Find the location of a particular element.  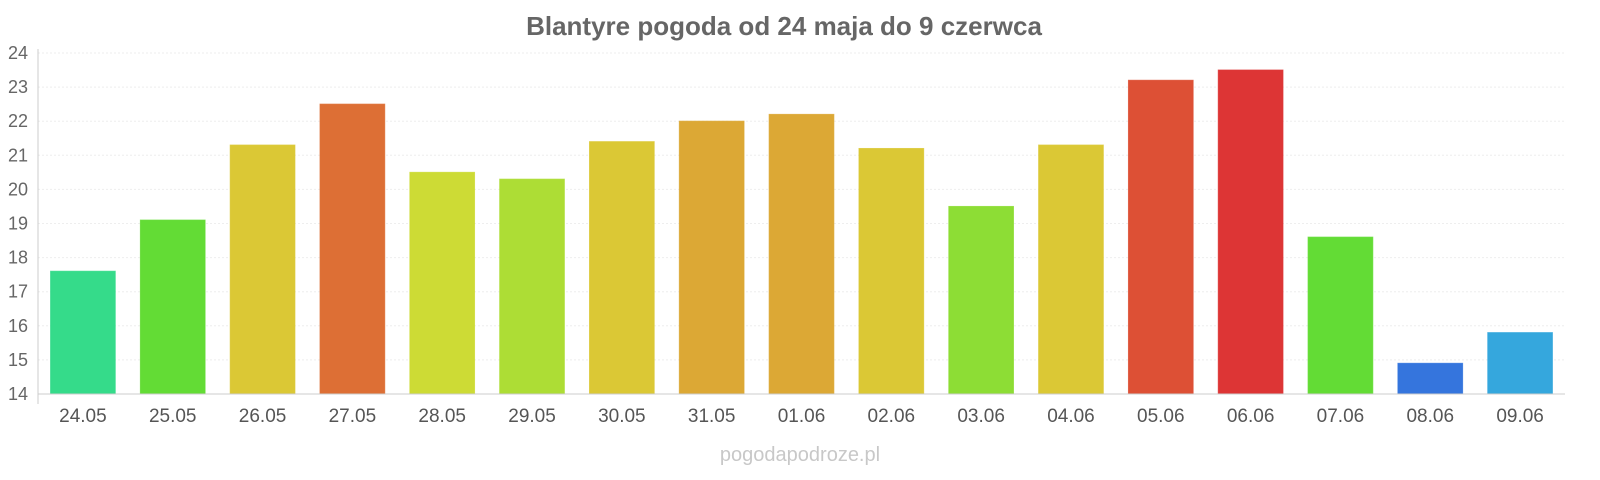

y-axis: 14 15 16 17 18 19 20 21 22 23 24 is located at coordinates (23, 223).